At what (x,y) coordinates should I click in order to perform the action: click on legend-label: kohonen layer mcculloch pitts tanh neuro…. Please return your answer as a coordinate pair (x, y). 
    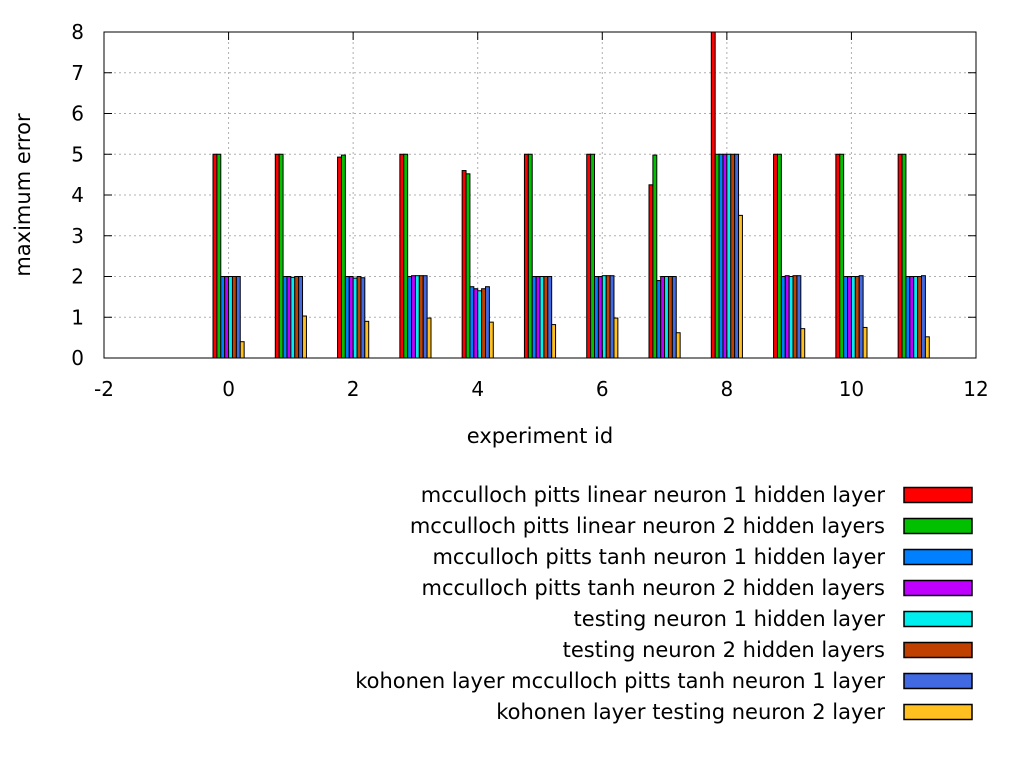
    Looking at the image, I should click on (620, 681).